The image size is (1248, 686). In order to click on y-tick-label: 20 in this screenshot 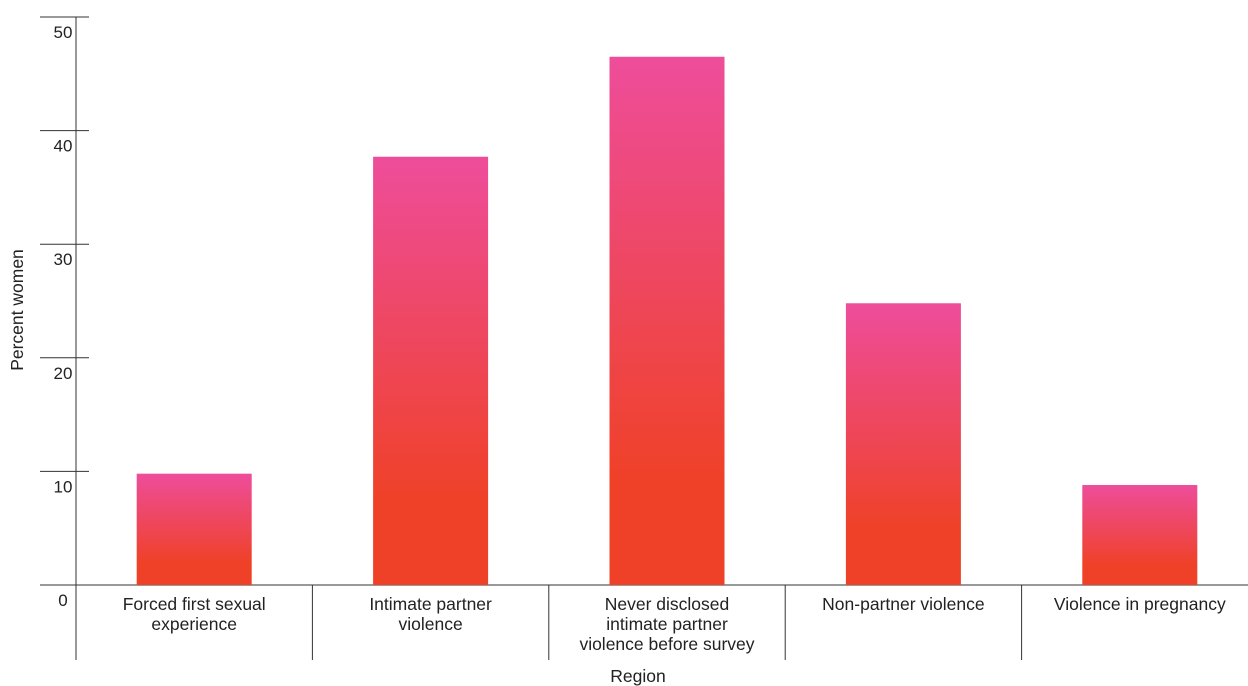, I will do `click(63, 373)`.